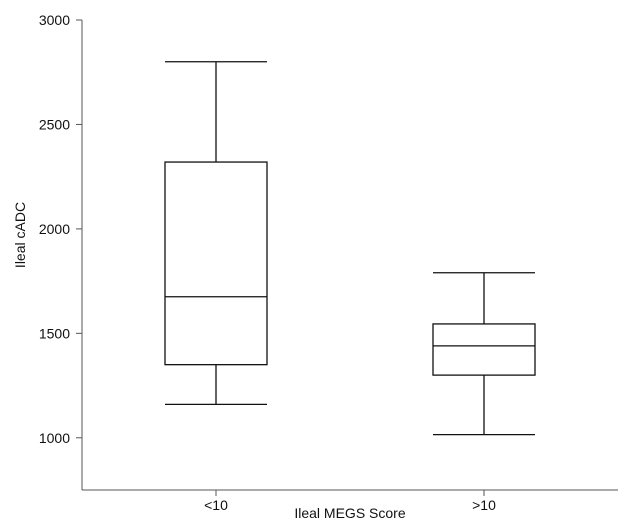  What do you see at coordinates (54, 229) in the screenshot?
I see `y-tick-label: 2000` at bounding box center [54, 229].